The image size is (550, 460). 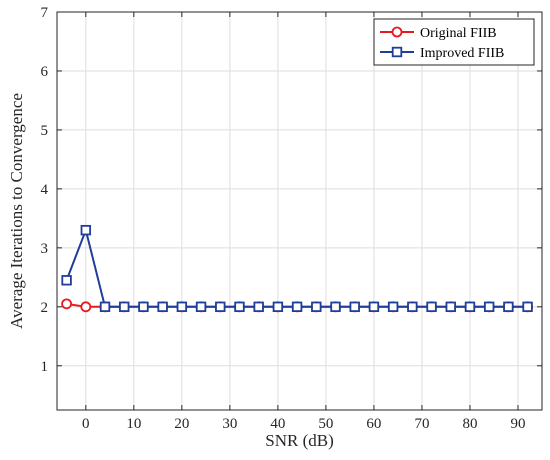 I want to click on x-tick-label: 10, so click(x=133, y=424).